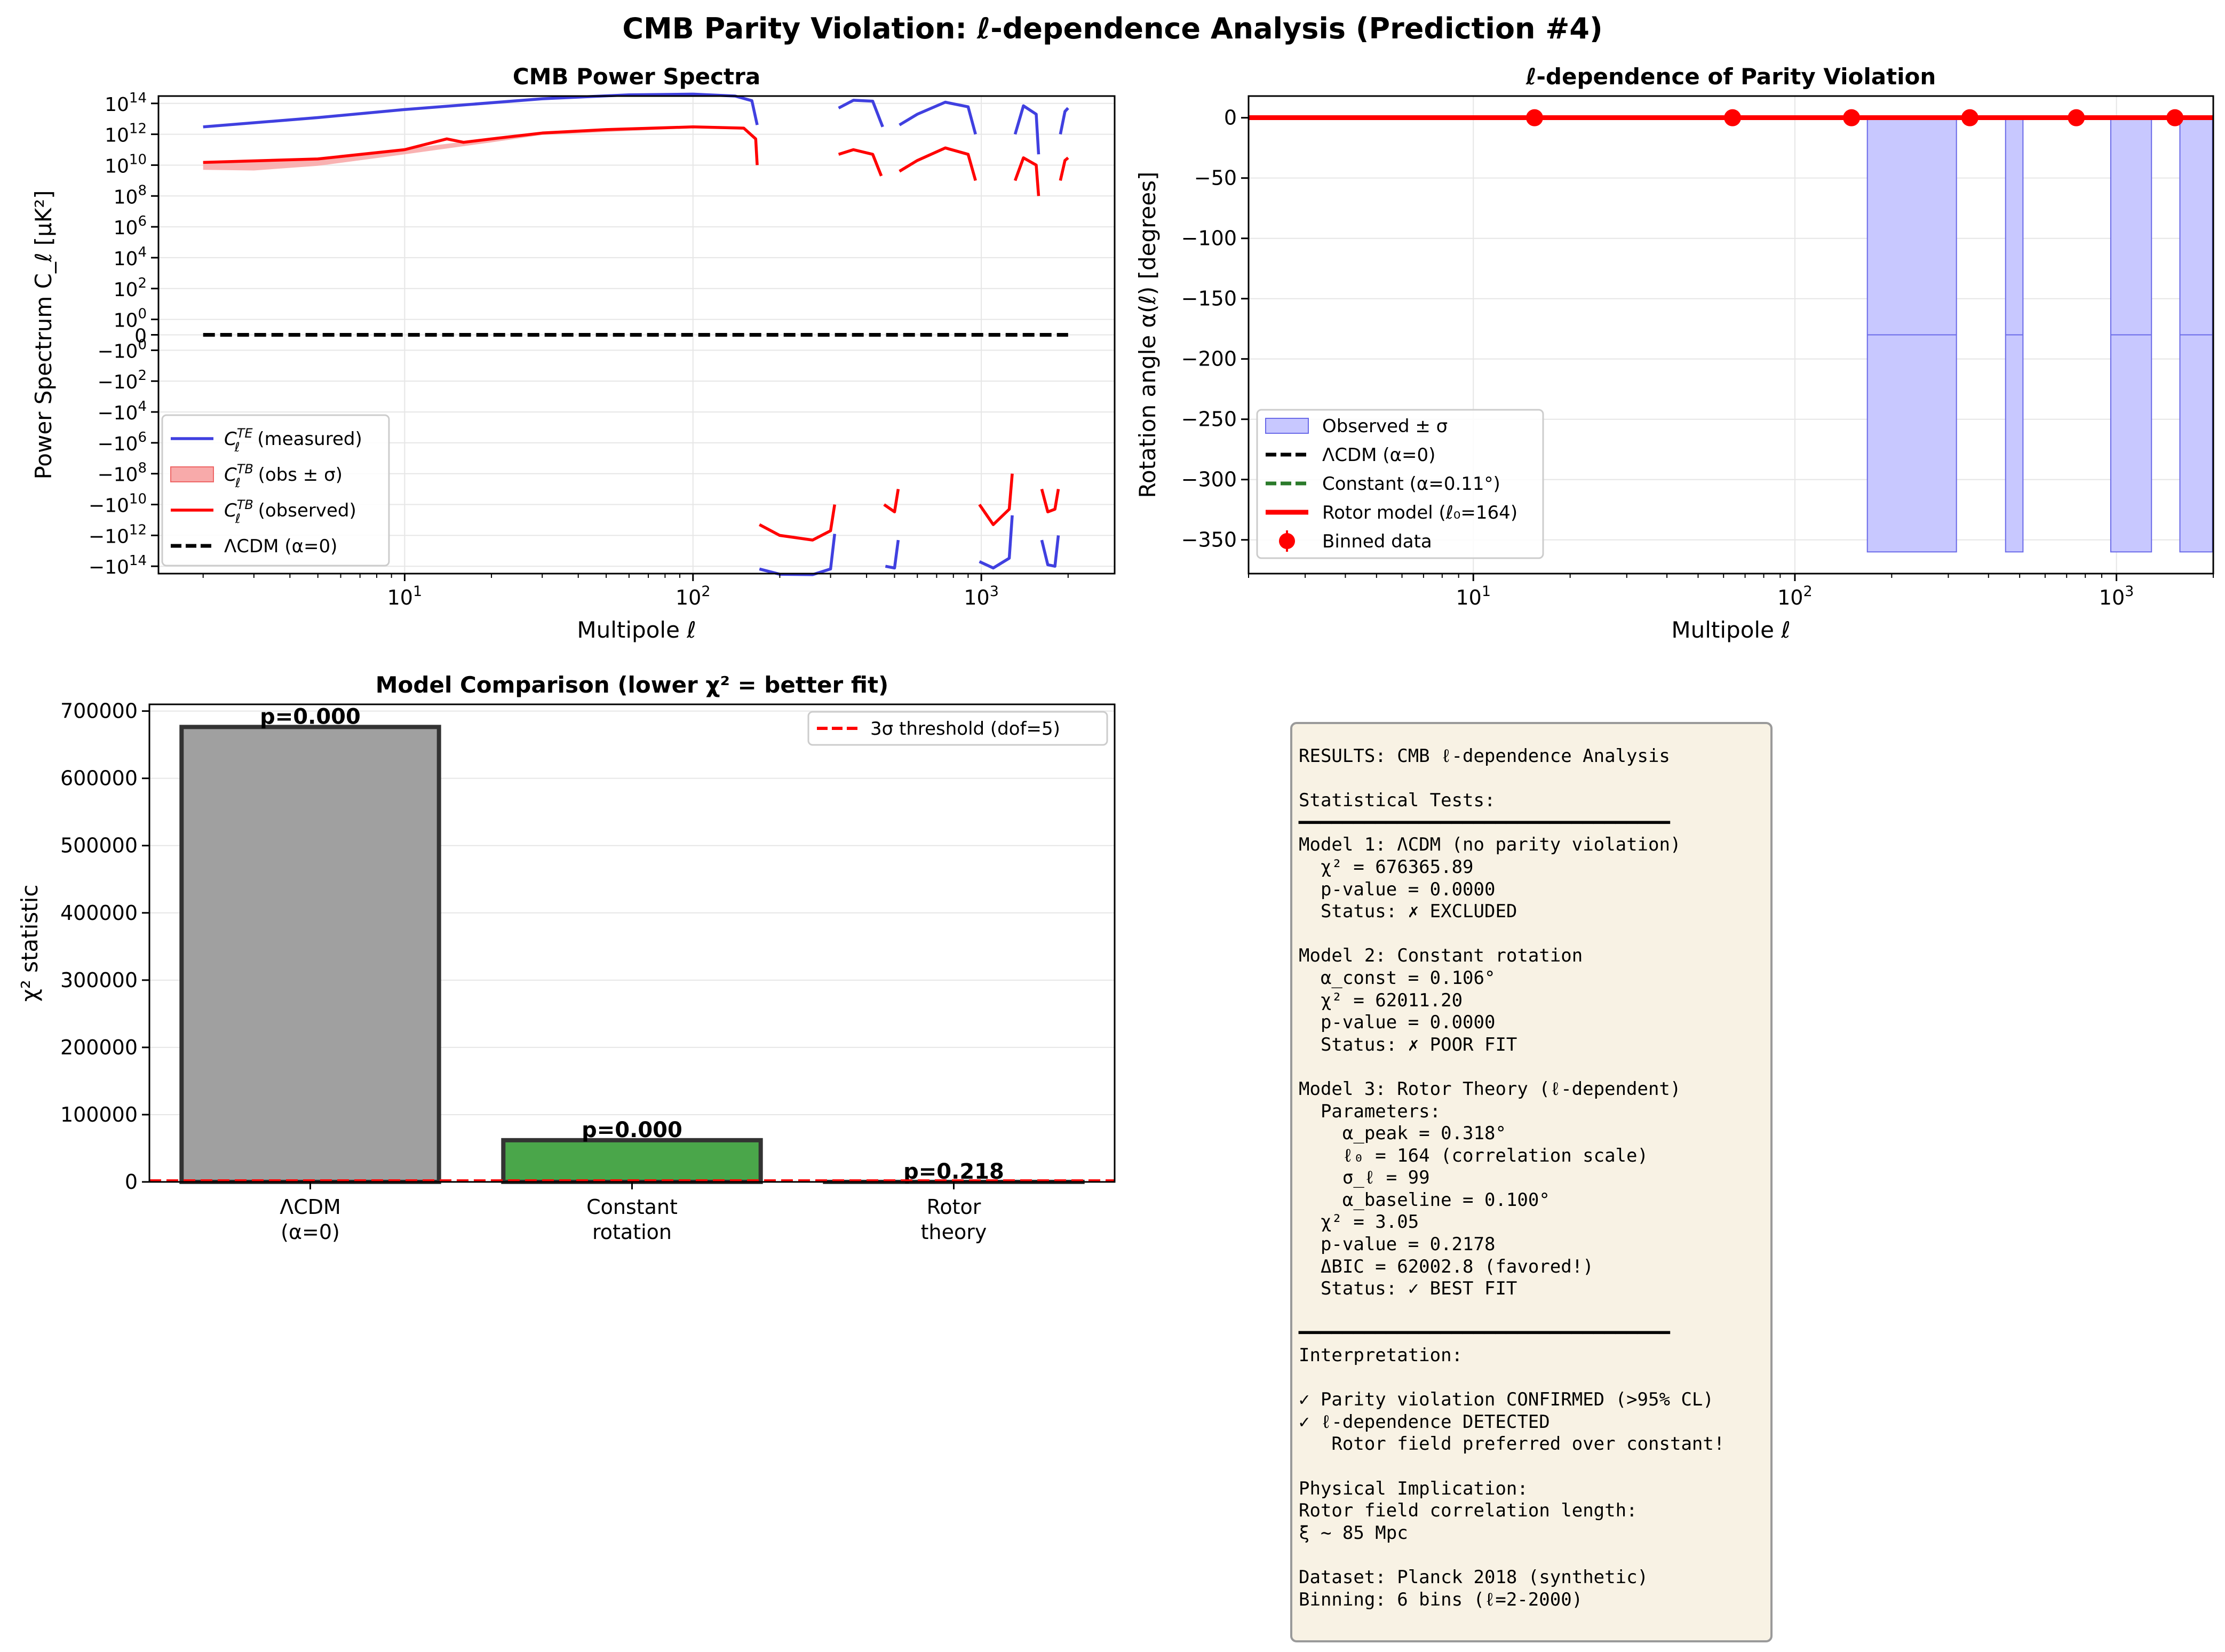 This screenshot has width=2225, height=1652. What do you see at coordinates (293, 441) in the screenshot?
I see `legend-label: CTE ℓ (measured)` at bounding box center [293, 441].